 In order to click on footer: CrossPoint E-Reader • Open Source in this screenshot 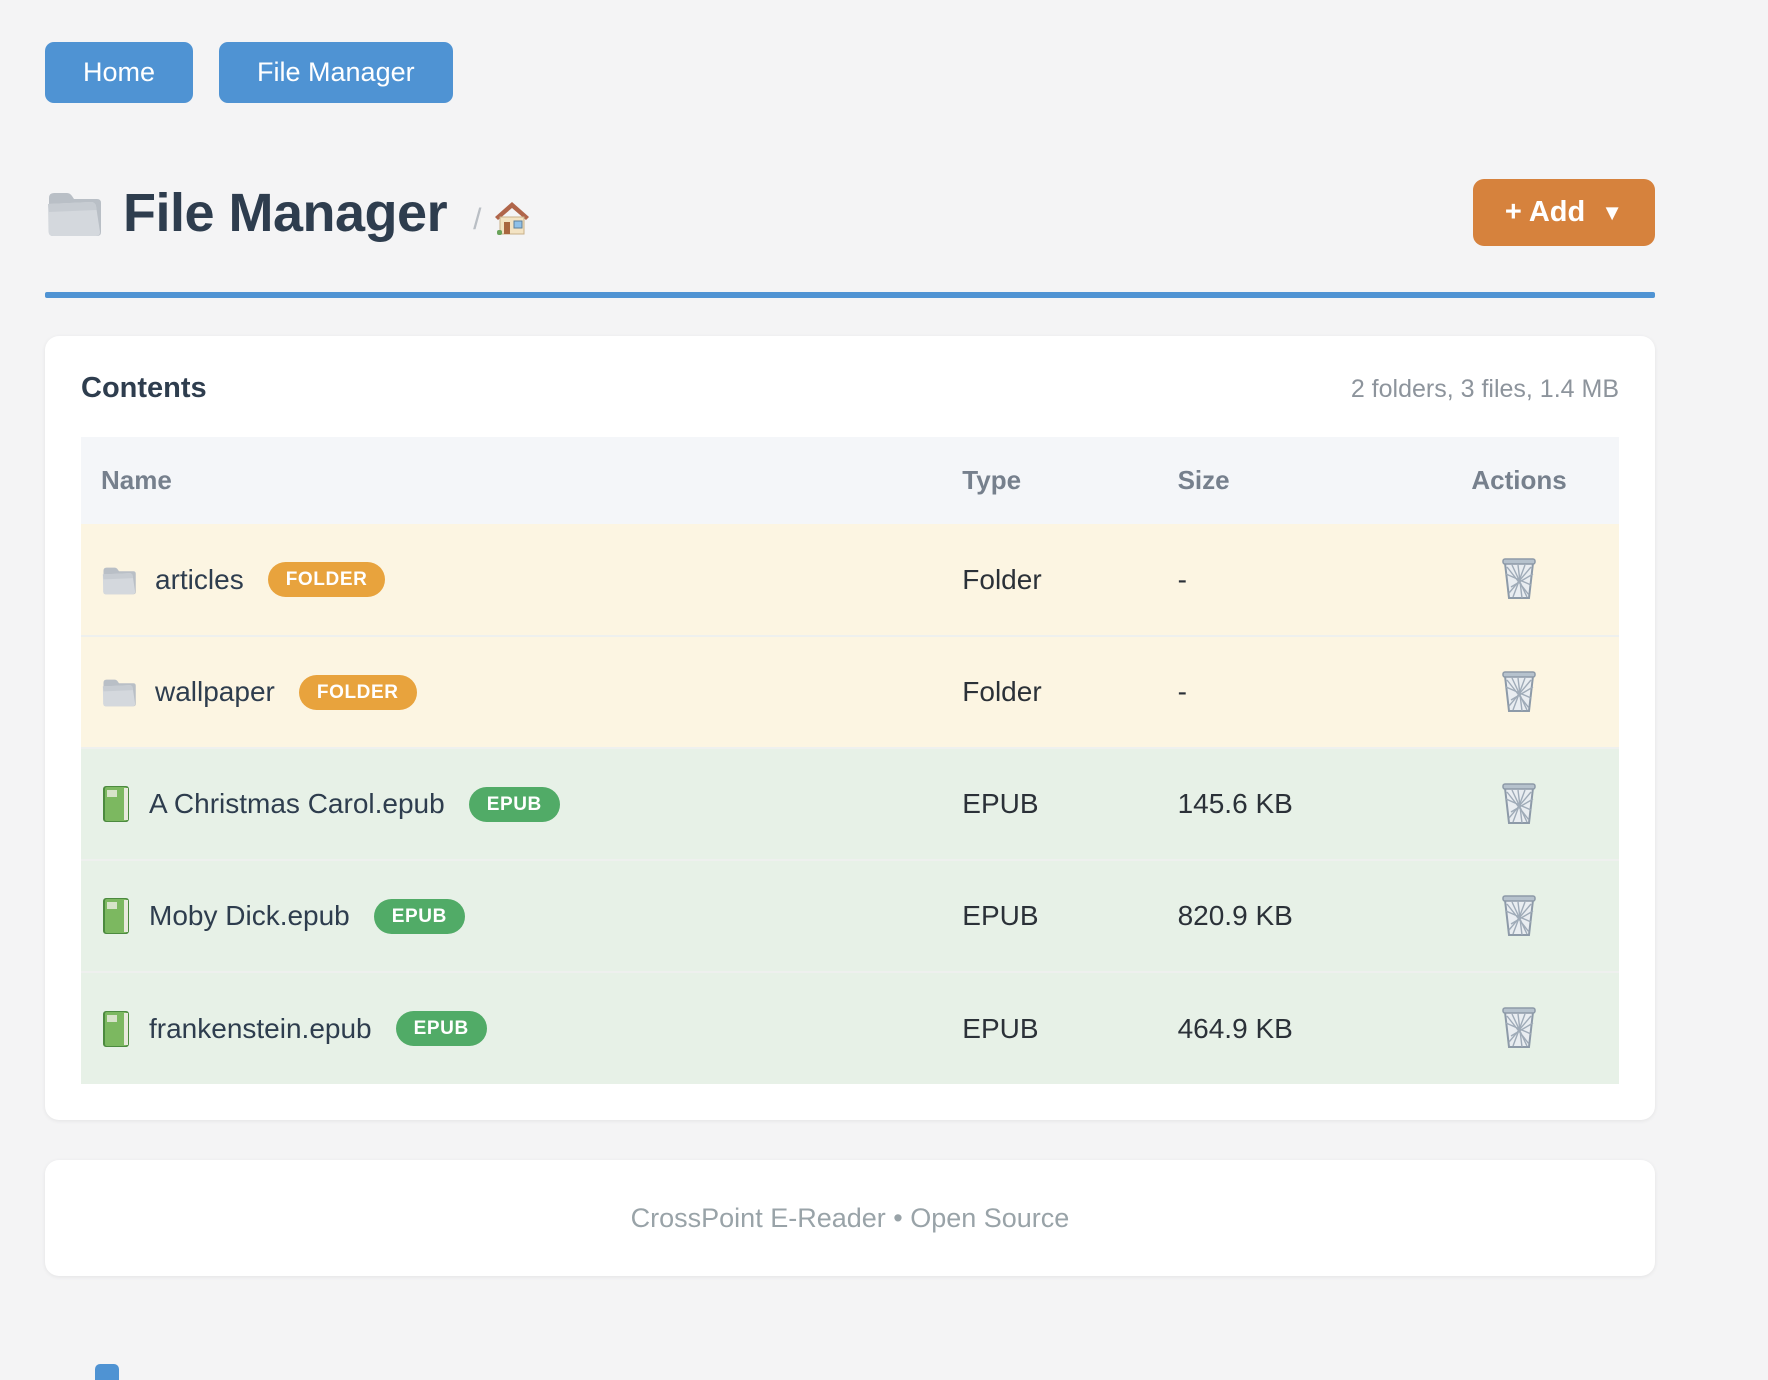, I will do `click(850, 1218)`.